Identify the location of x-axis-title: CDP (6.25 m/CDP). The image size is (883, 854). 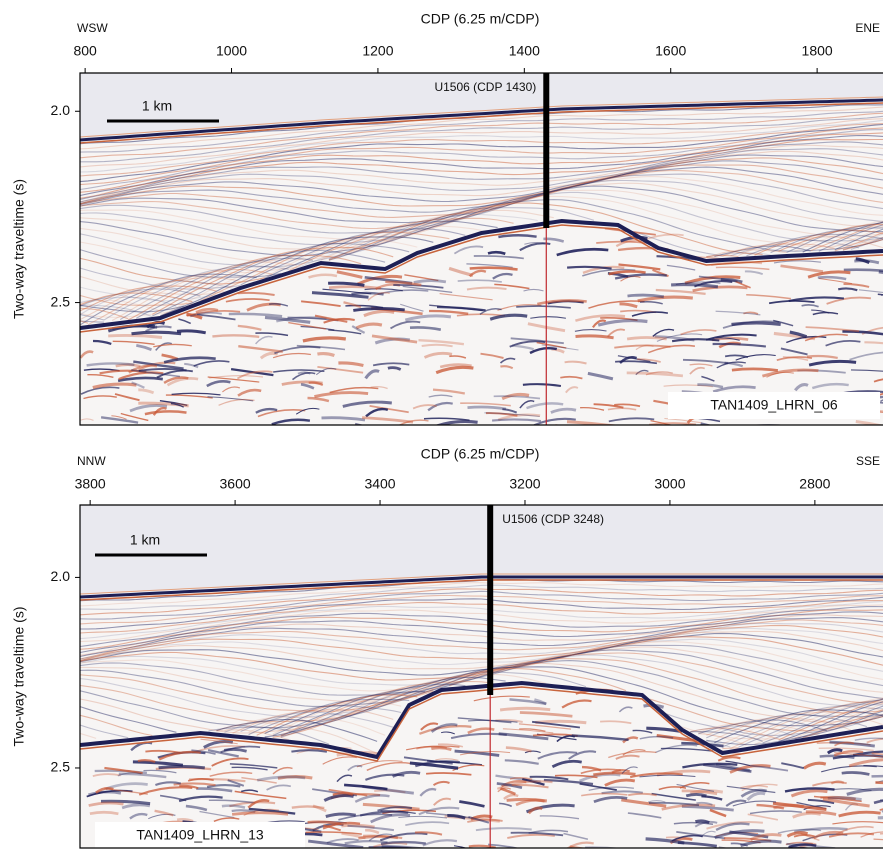
(480, 19).